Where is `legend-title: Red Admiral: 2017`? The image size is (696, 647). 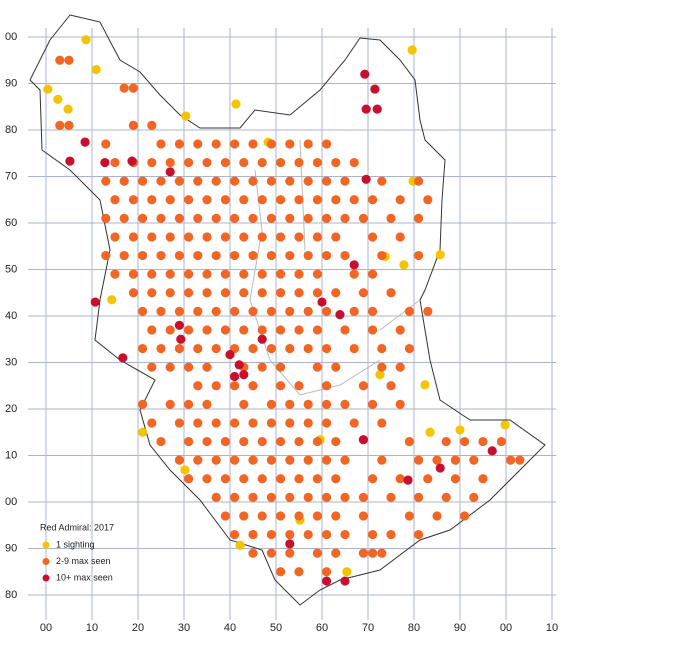
legend-title: Red Admiral: 2017 is located at coordinates (77, 527).